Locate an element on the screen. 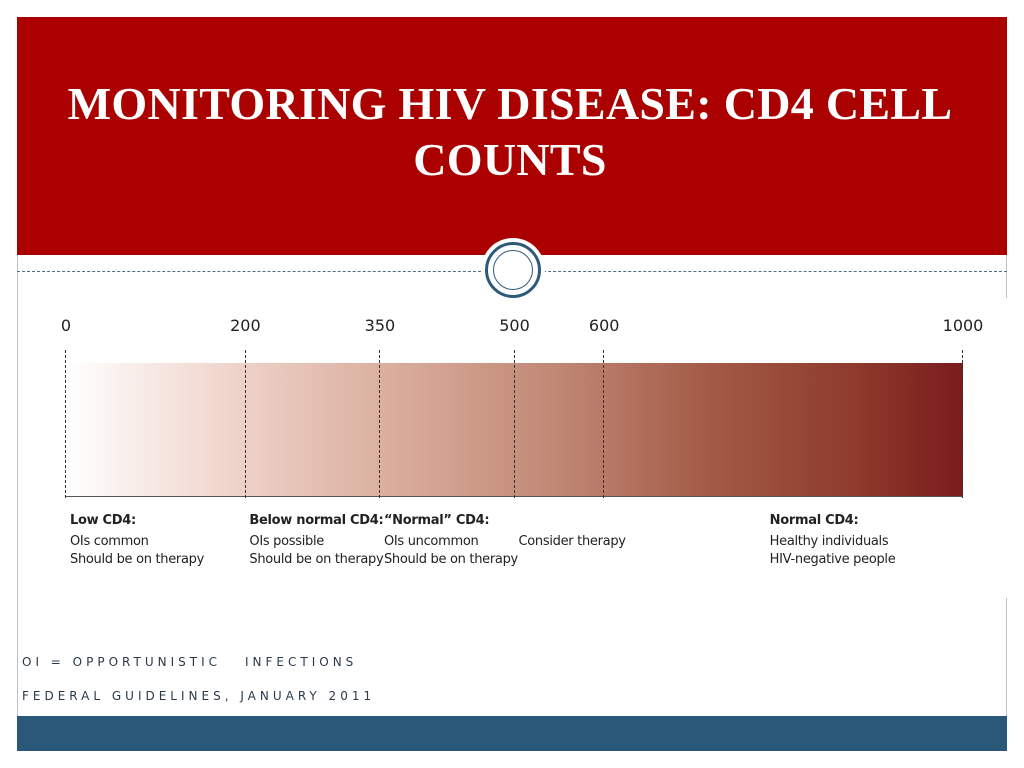 This screenshot has height=768, width=1024. footnote-oi-definition: OI = OPPORTUNISTIC INFECTIONS is located at coordinates (189, 662).